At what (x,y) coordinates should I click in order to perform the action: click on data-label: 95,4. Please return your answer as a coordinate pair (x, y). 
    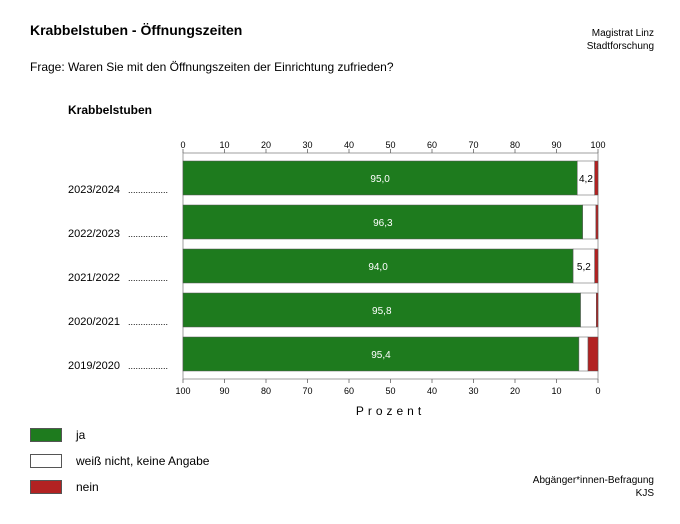
    Looking at the image, I should click on (381, 355).